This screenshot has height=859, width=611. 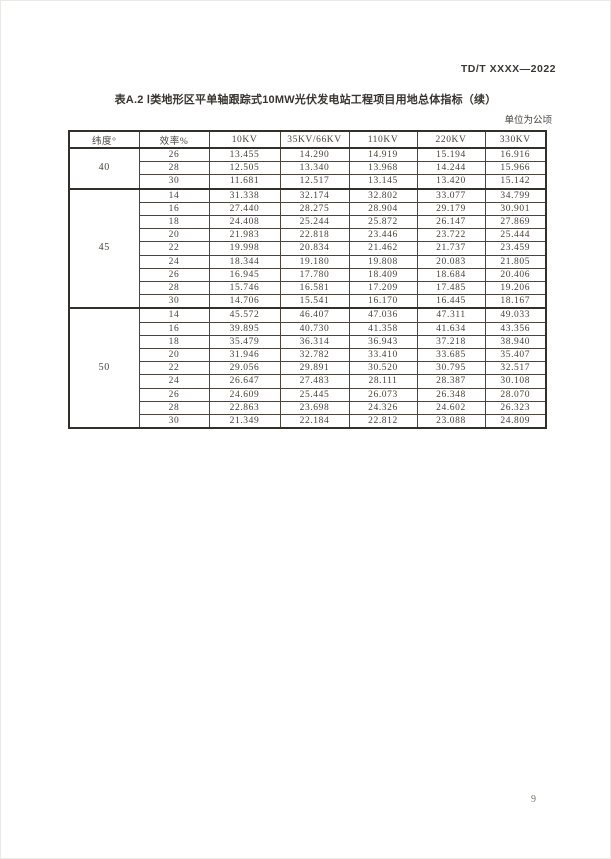 What do you see at coordinates (104, 168) in the screenshot?
I see `latitude-cell: 40` at bounding box center [104, 168].